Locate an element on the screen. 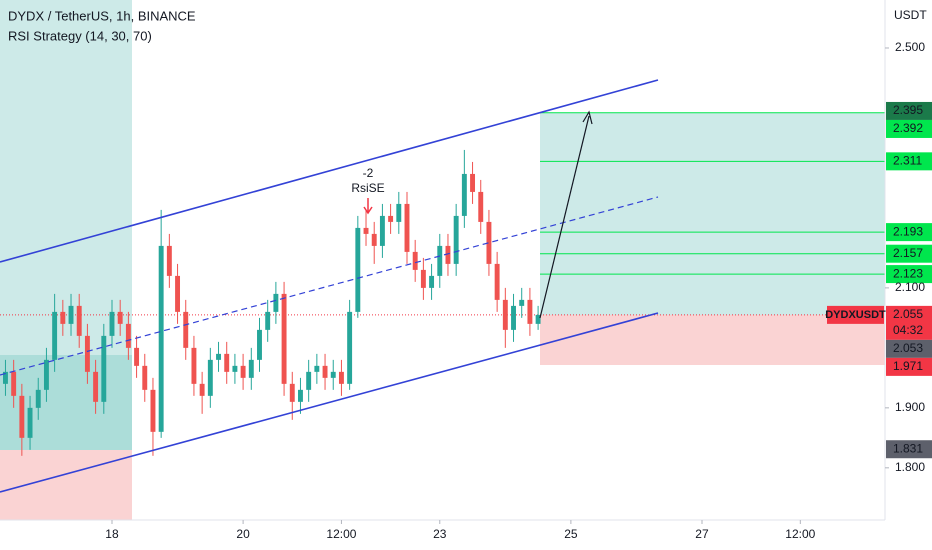 This screenshot has width=932, height=550. position-loss-zone is located at coordinates (66, 485).